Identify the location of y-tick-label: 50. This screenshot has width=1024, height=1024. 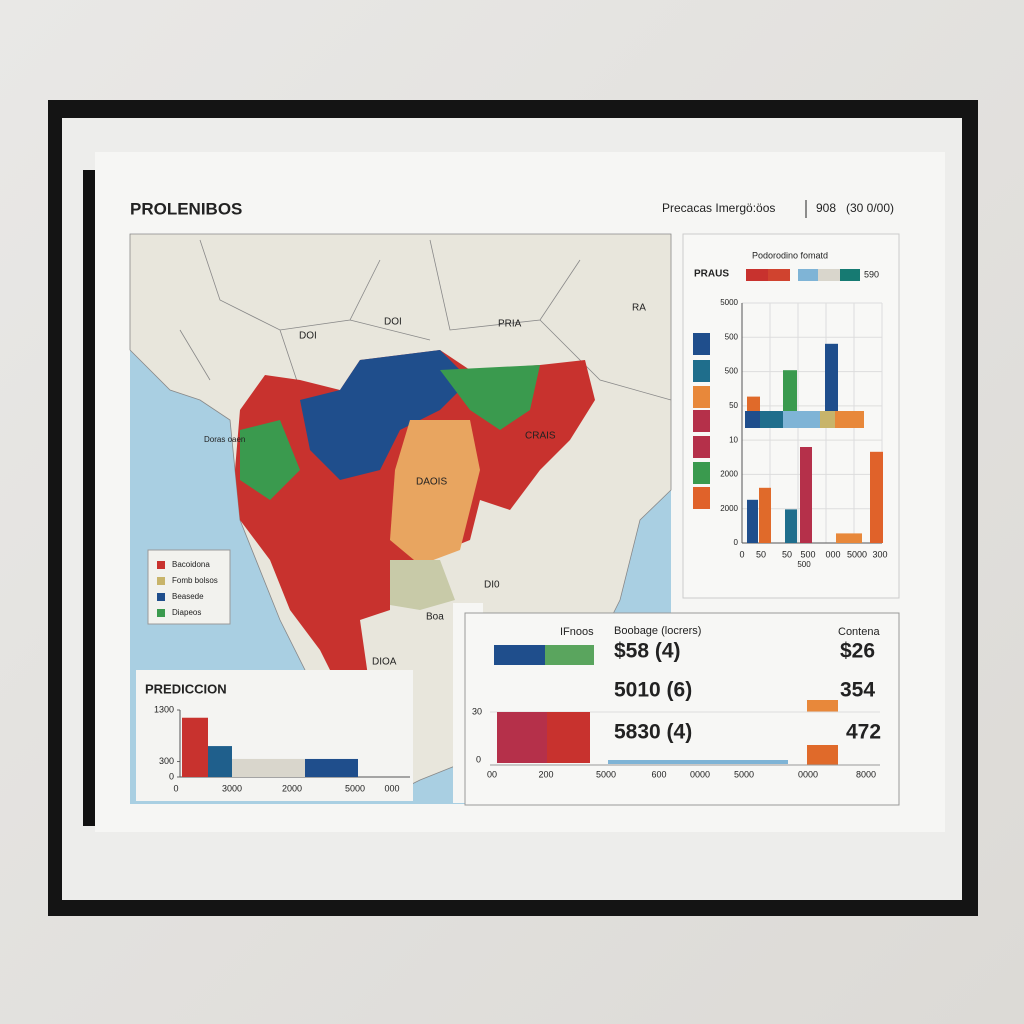
(733, 405).